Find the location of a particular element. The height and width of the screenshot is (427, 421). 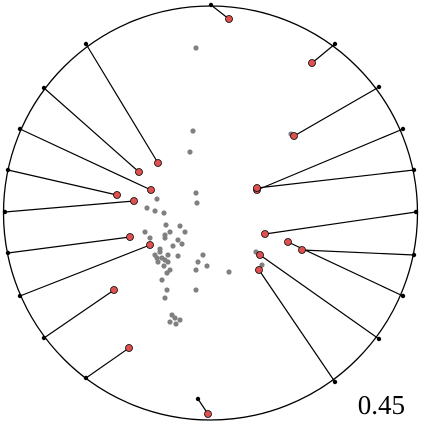

annotation: 0.45 is located at coordinates (381, 405).